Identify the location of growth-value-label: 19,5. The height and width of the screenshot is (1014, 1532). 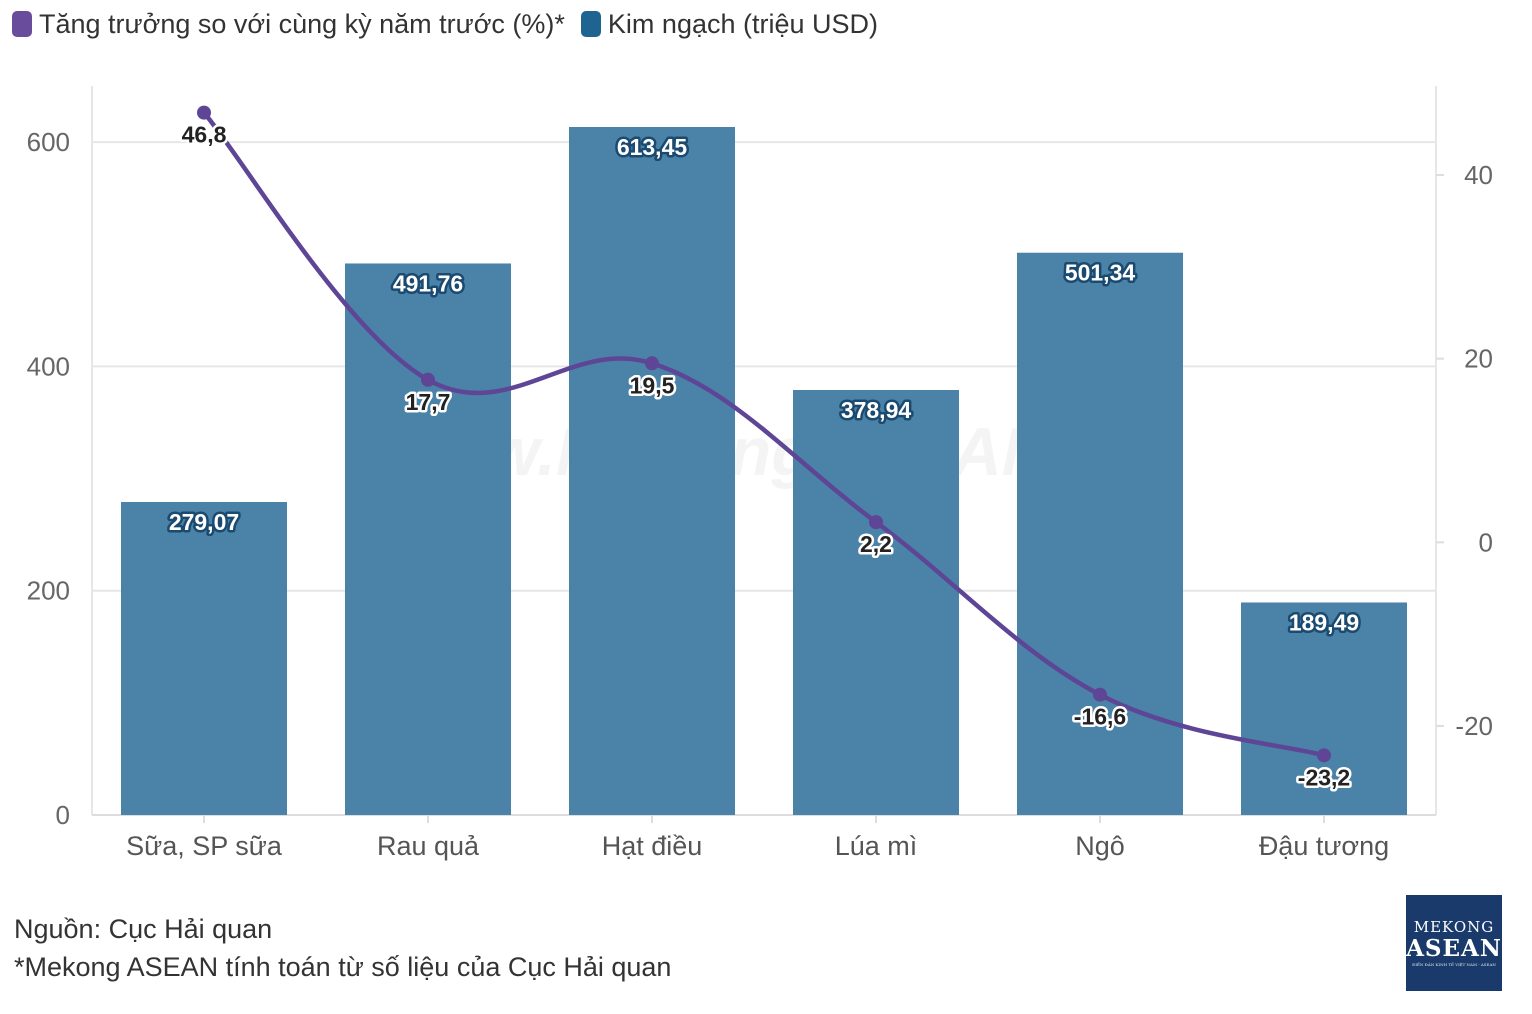
(652, 385).